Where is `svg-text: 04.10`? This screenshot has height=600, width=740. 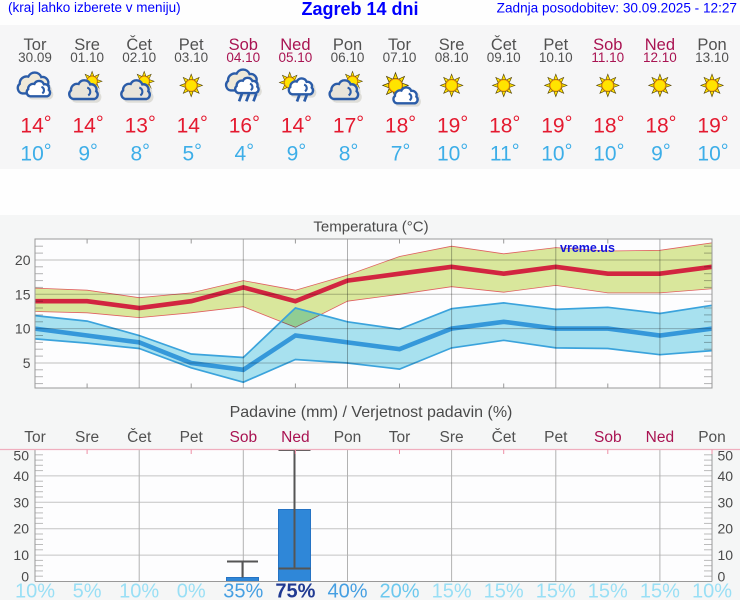 svg-text: 04.10 is located at coordinates (243, 57).